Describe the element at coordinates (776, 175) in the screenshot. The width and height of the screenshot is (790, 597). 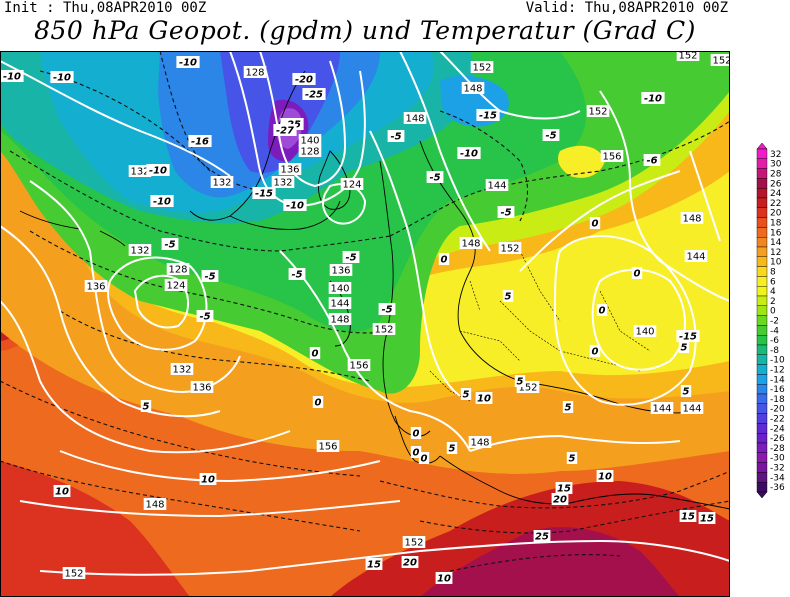
I see `legend-level-label: 28` at that location.